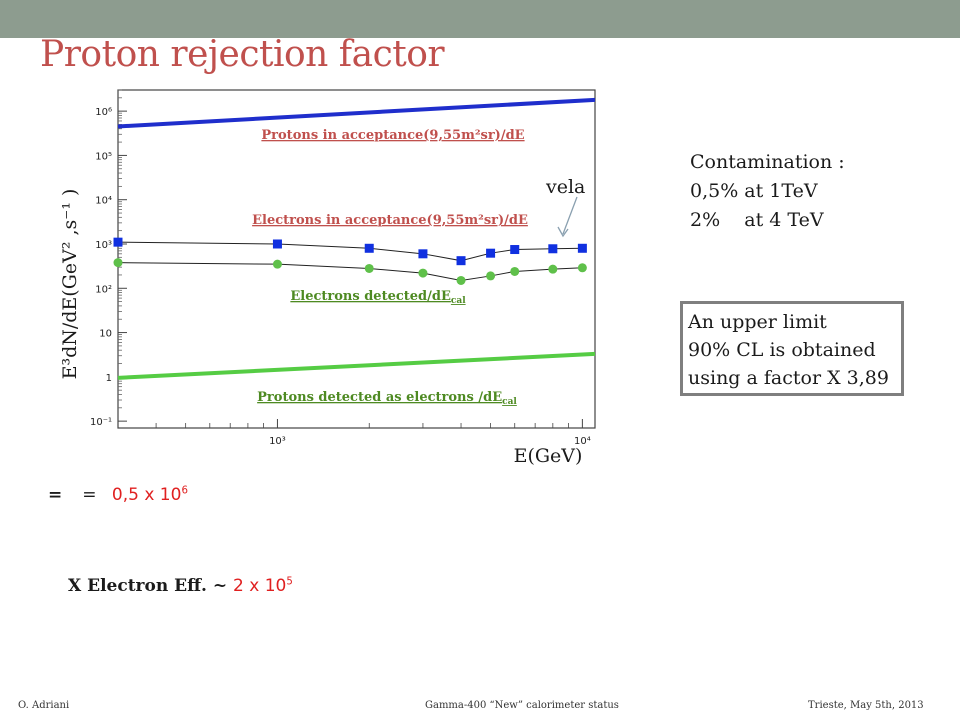  I want to click on upper-limit-line-1: An upper limit, so click(757, 322).